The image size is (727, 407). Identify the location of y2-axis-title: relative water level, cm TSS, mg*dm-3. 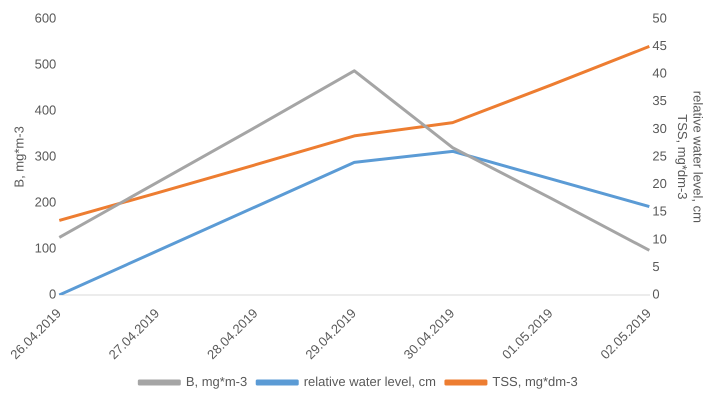
(690, 156).